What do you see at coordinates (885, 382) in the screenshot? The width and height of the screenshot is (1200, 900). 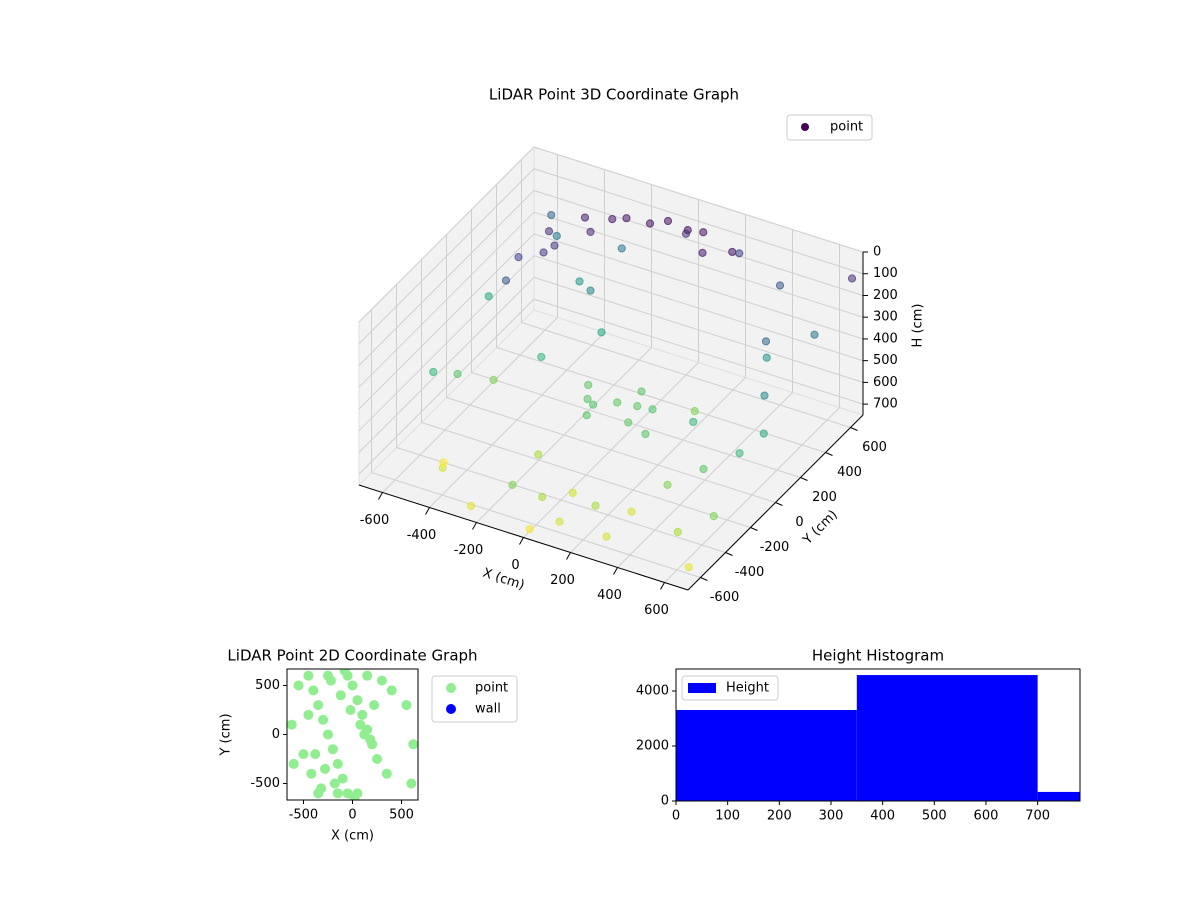 I see `z-tick-label: 600` at bounding box center [885, 382].